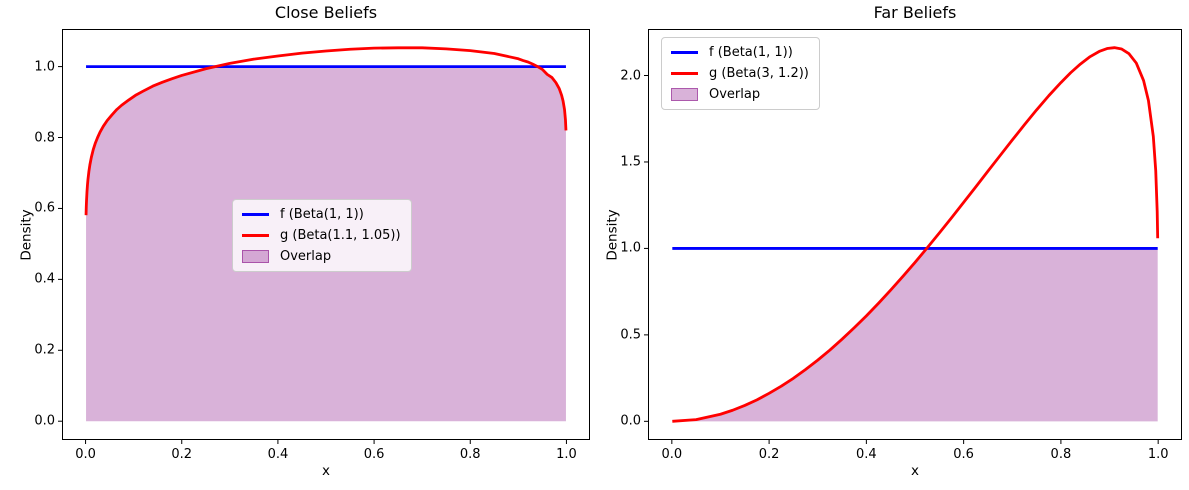 The image size is (1189, 490). Describe the element at coordinates (630, 162) in the screenshot. I see `y-tick-label: 1.5` at that location.